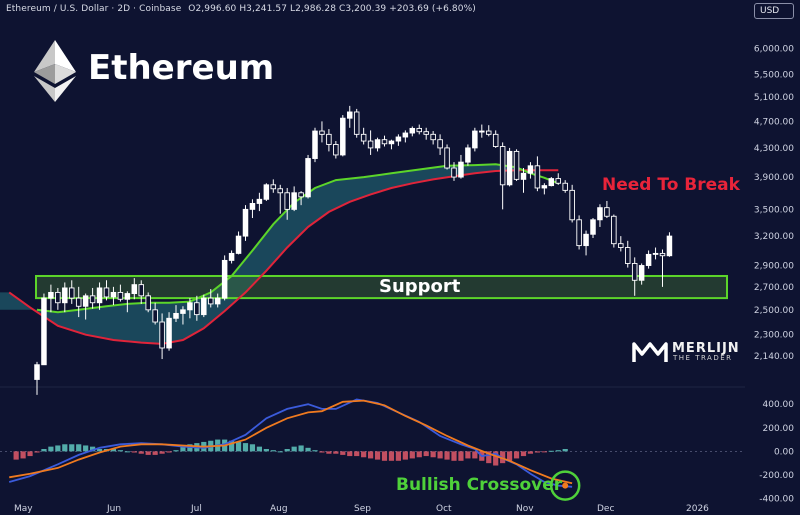  I want to click on merlijn-logo-icon, so click(650, 352).